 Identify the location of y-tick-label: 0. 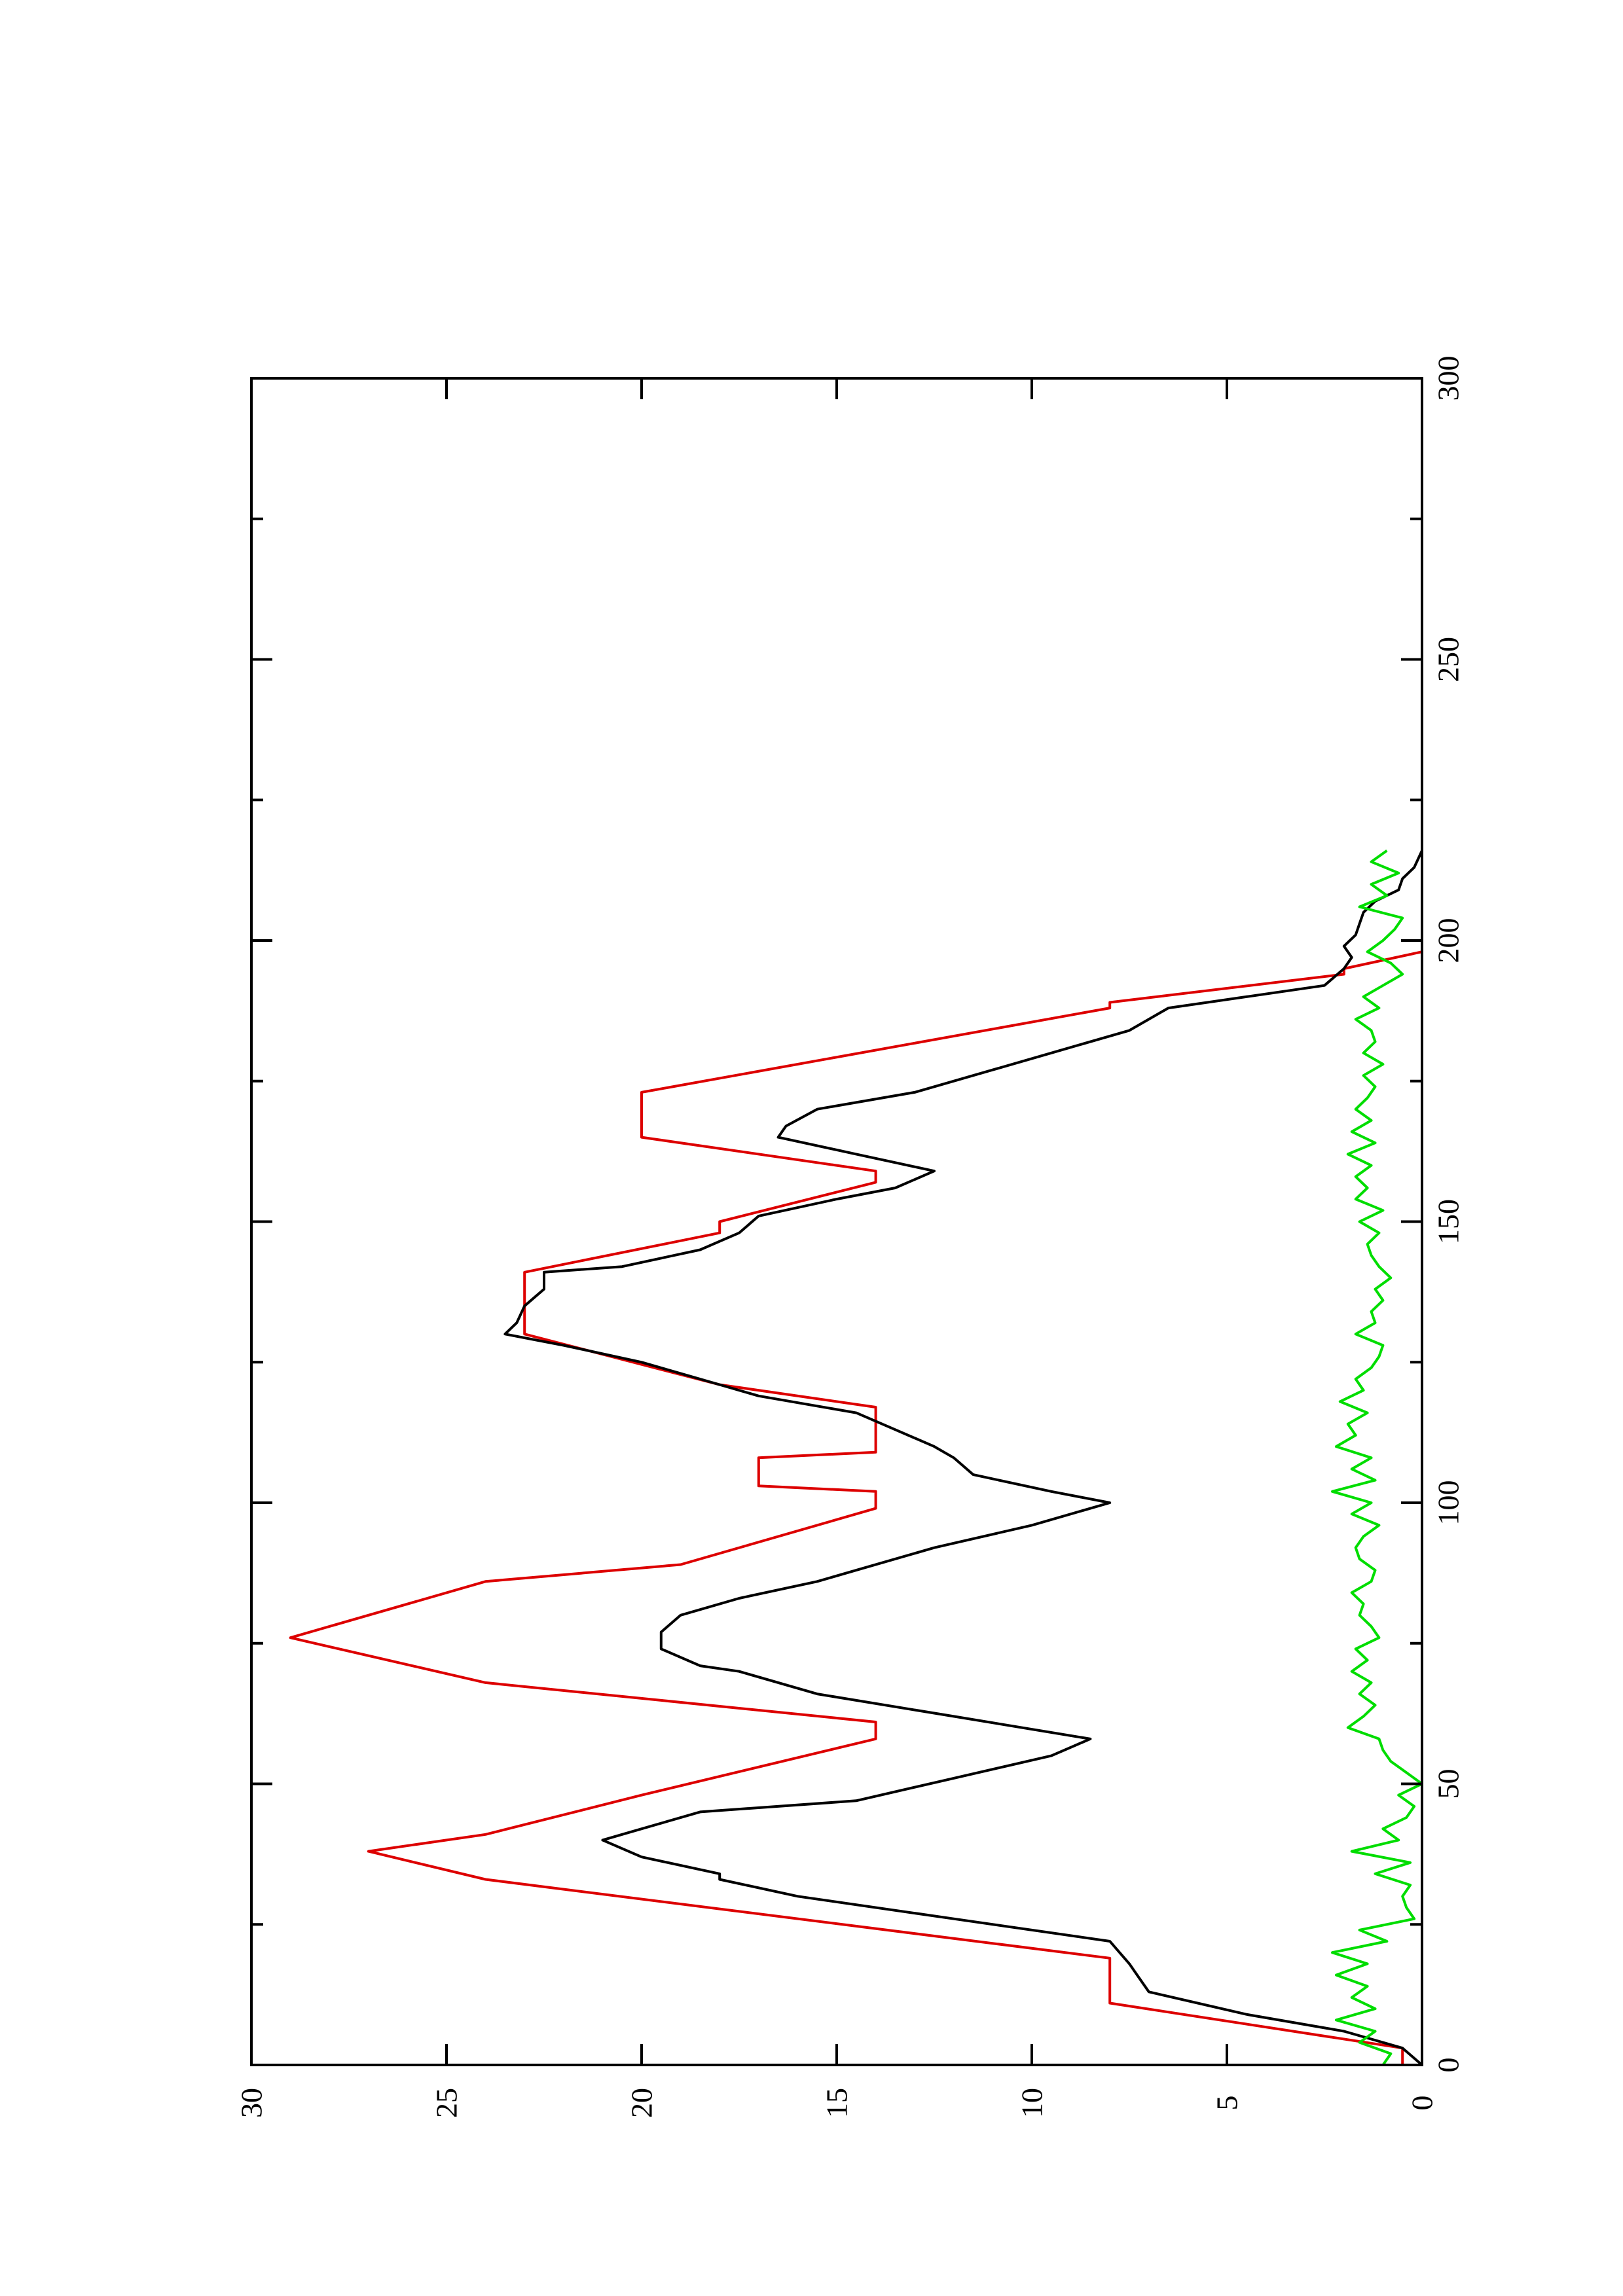
(1422, 2103).